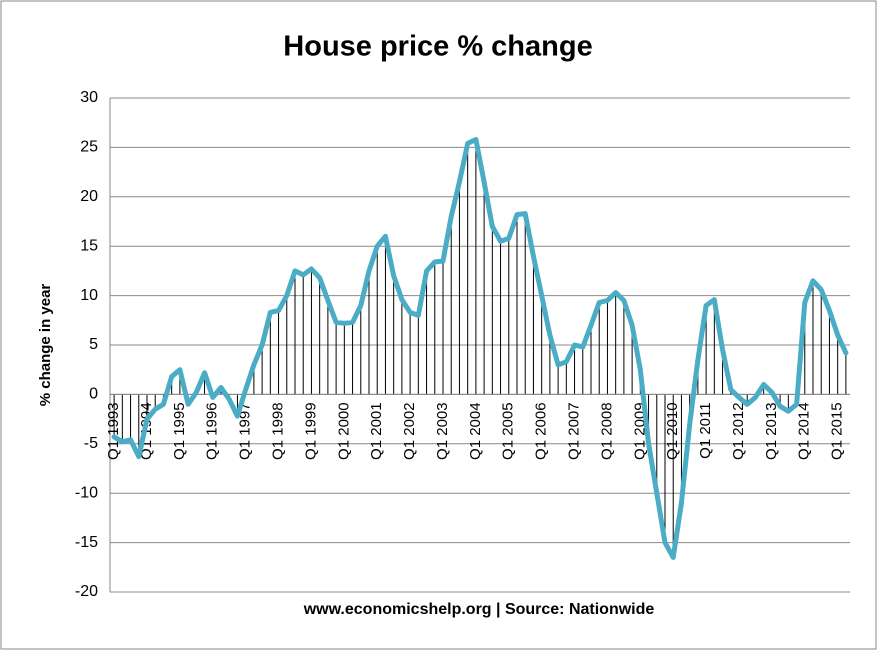 This screenshot has height=651, width=878. Describe the element at coordinates (606, 431) in the screenshot. I see `x-tick-label: Q1 2008` at that location.